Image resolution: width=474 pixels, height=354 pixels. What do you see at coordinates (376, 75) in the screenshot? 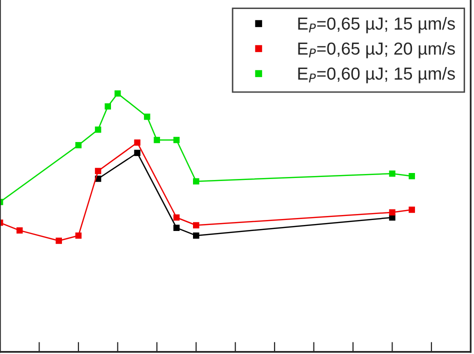
I see `legend-label: E$_{P}$=0,60 µJ; 15 µm/s` at bounding box center [376, 75].